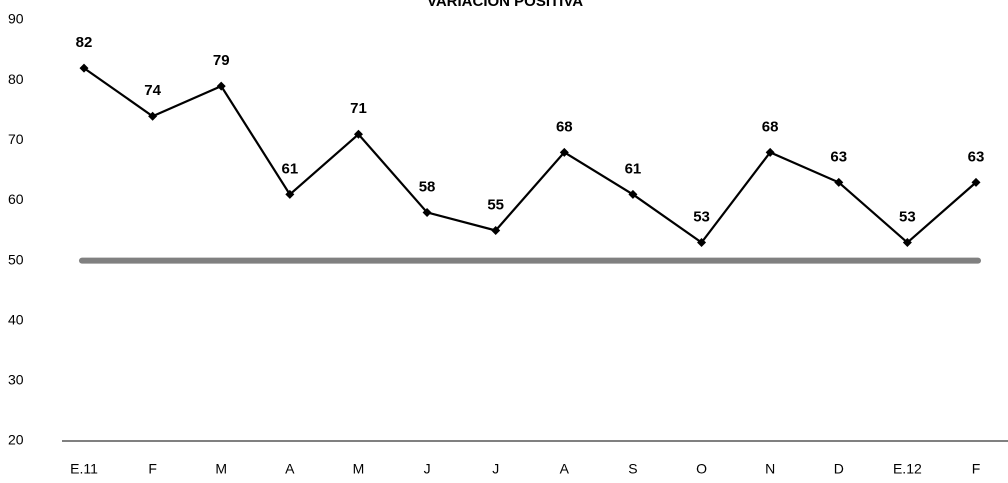  I want to click on y-tick-label: 90, so click(16, 19).